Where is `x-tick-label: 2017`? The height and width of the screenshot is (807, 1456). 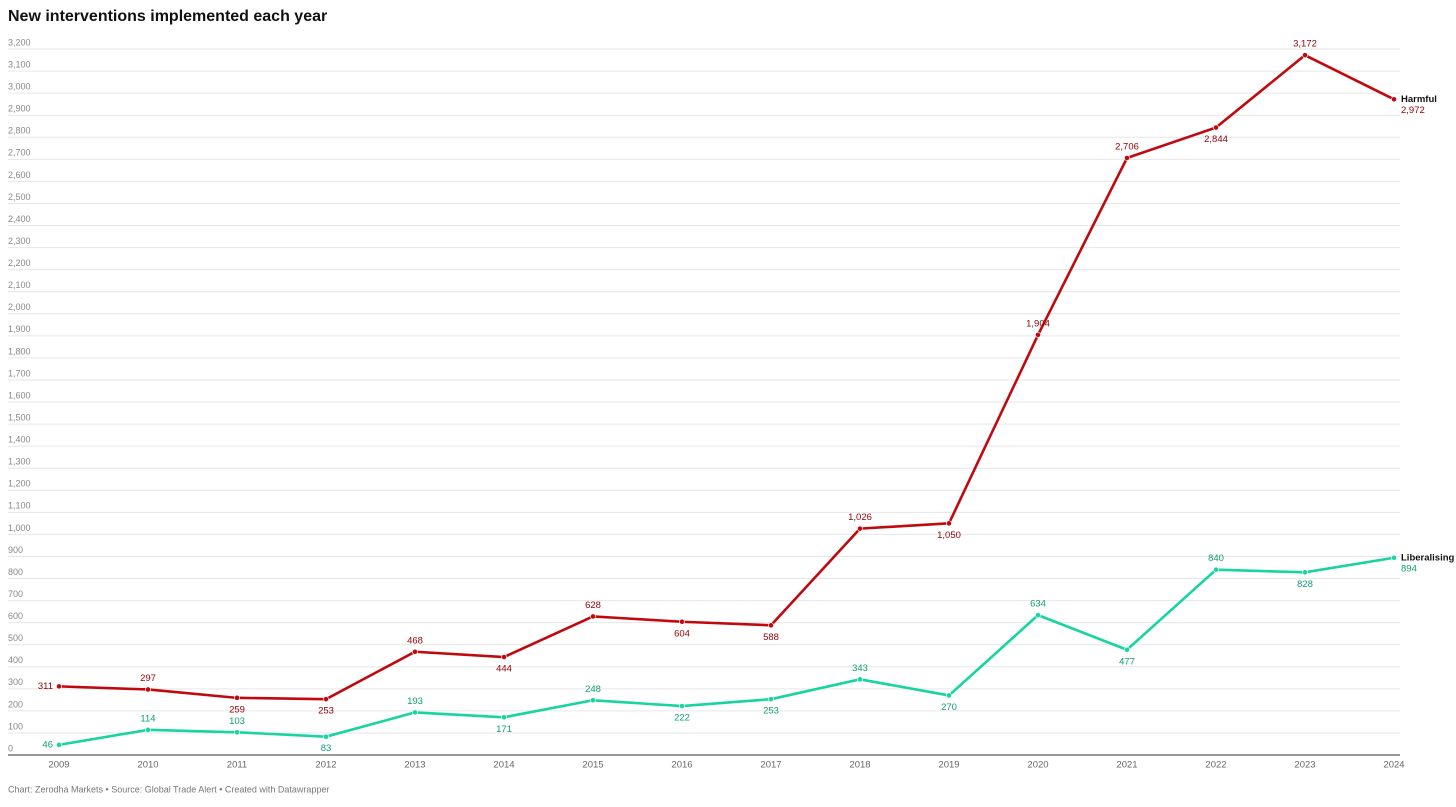
x-tick-label: 2017 is located at coordinates (770, 765).